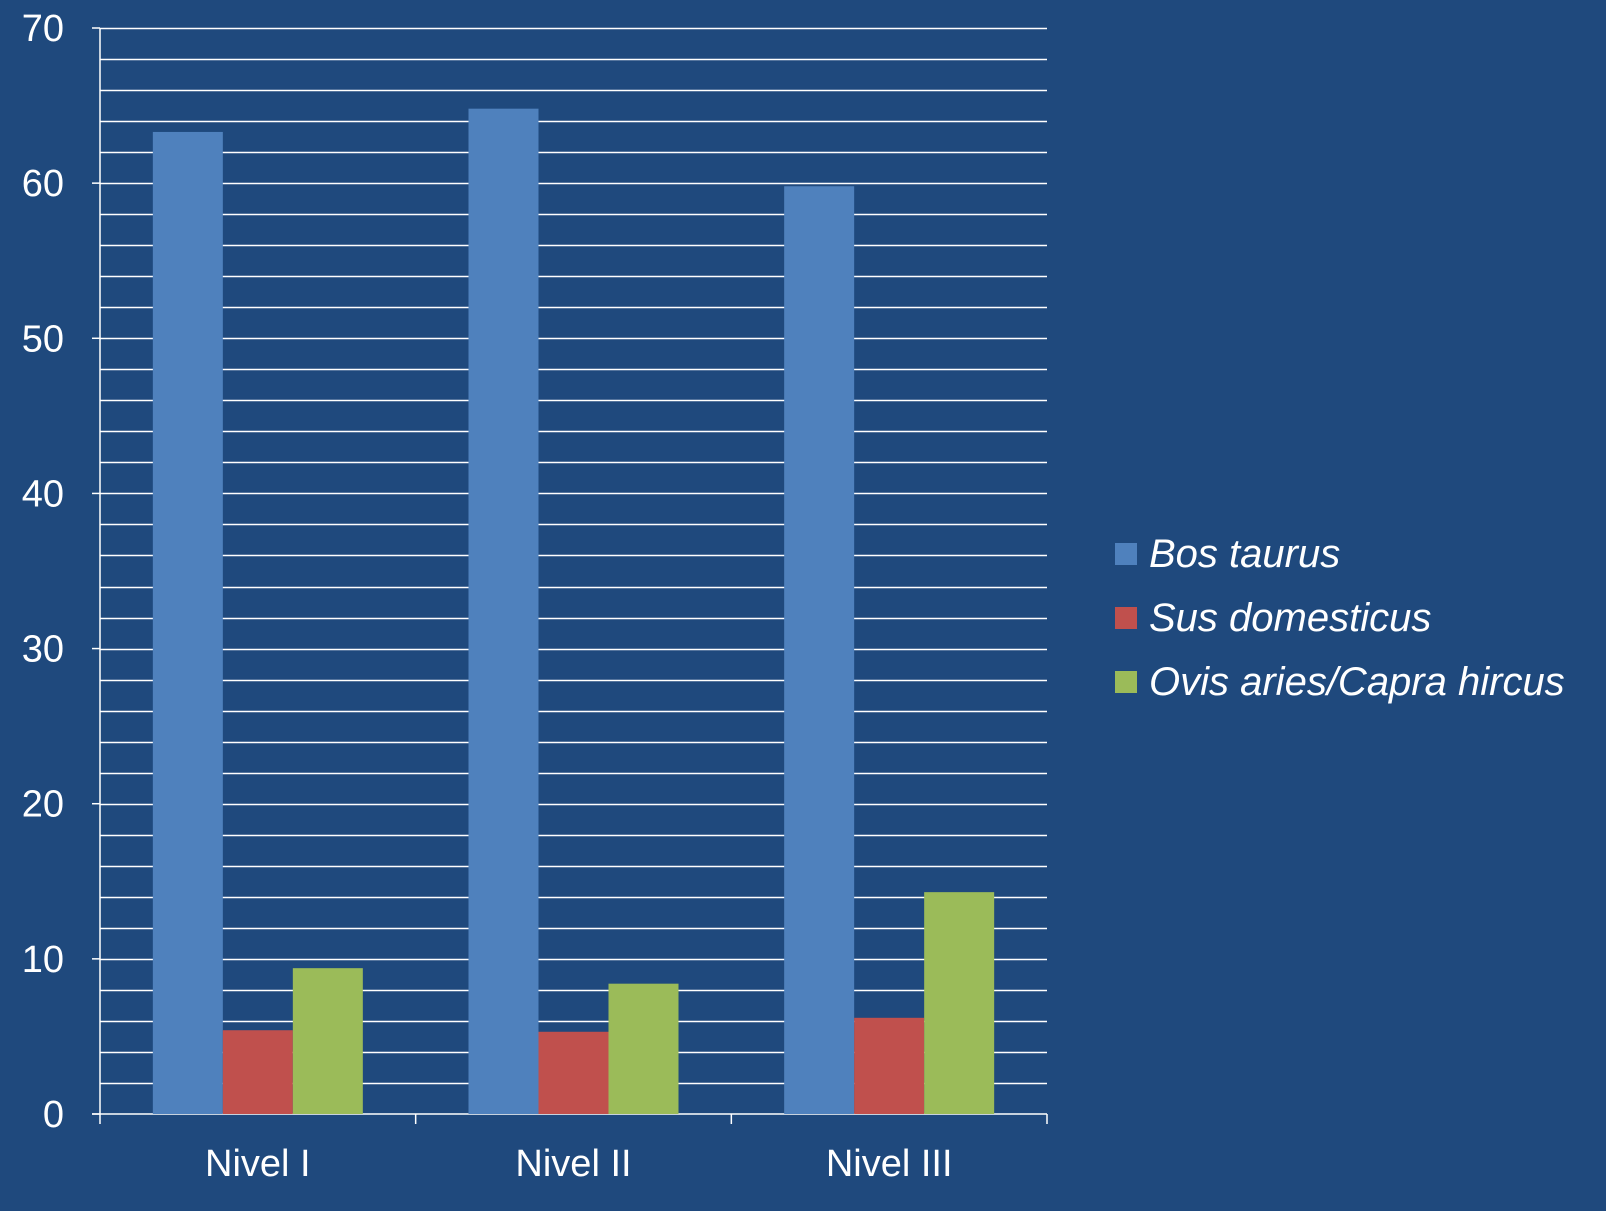  I want to click on x-tick-label: Nivel II, so click(573, 1164).